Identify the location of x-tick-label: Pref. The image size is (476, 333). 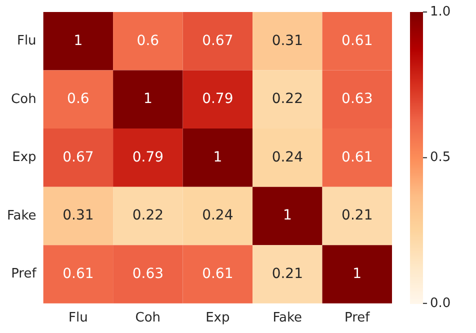
(357, 318).